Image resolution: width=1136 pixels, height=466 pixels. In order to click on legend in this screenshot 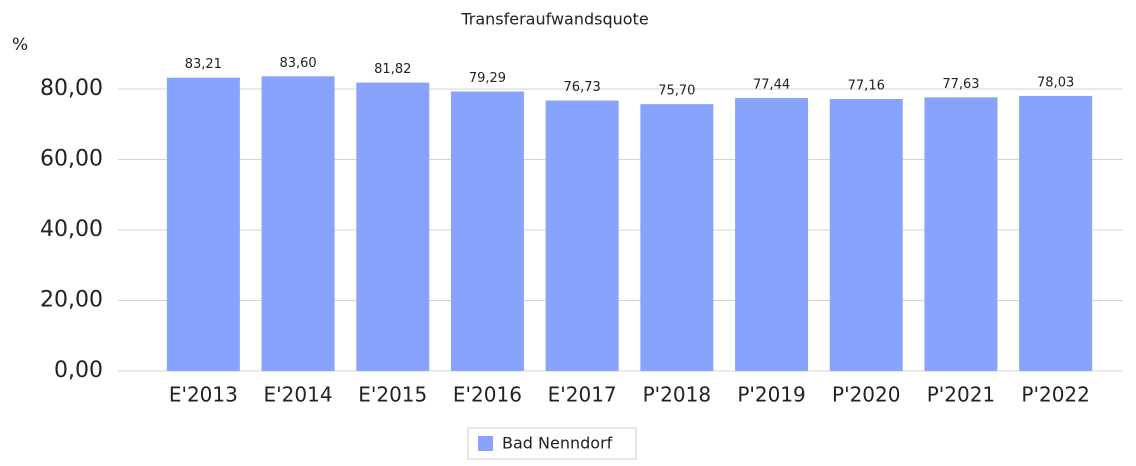, I will do `click(552, 443)`.